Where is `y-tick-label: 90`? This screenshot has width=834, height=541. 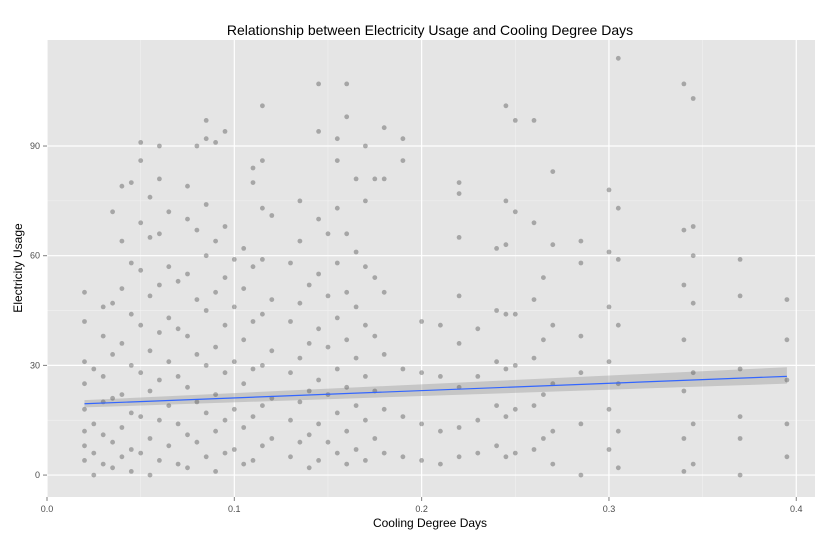 y-tick-label: 90 is located at coordinates (35, 146).